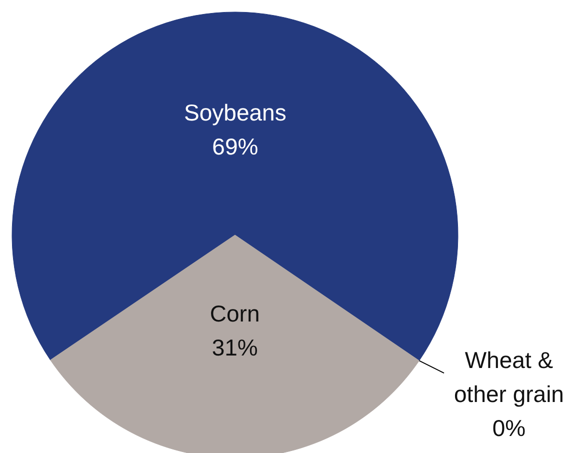 The height and width of the screenshot is (453, 574). What do you see at coordinates (235, 113) in the screenshot?
I see `slice-label: Soybeans` at bounding box center [235, 113].